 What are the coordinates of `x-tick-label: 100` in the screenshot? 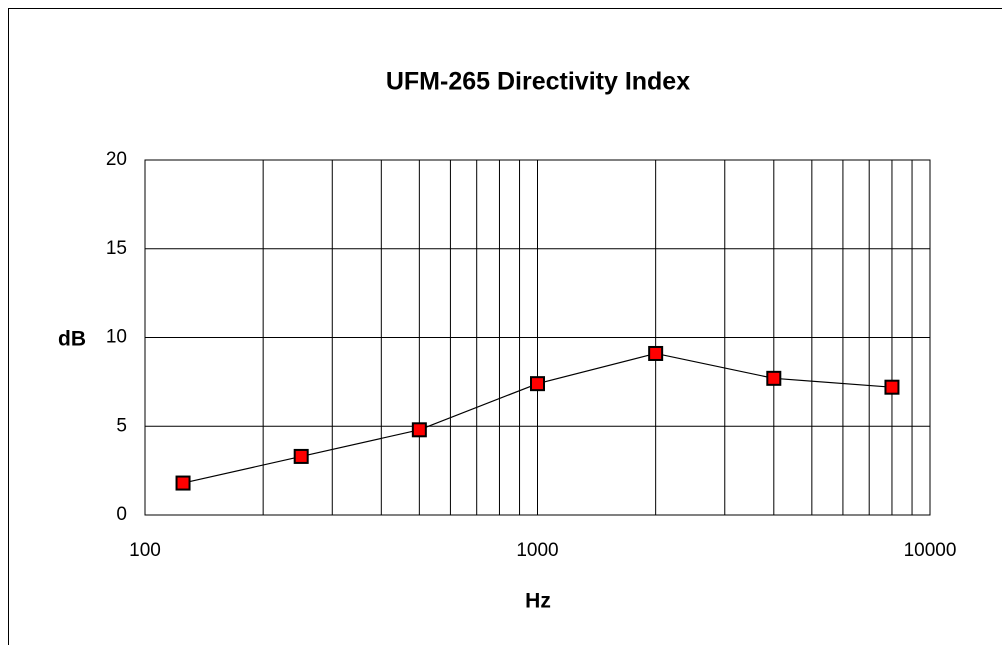 It's located at (145, 550).